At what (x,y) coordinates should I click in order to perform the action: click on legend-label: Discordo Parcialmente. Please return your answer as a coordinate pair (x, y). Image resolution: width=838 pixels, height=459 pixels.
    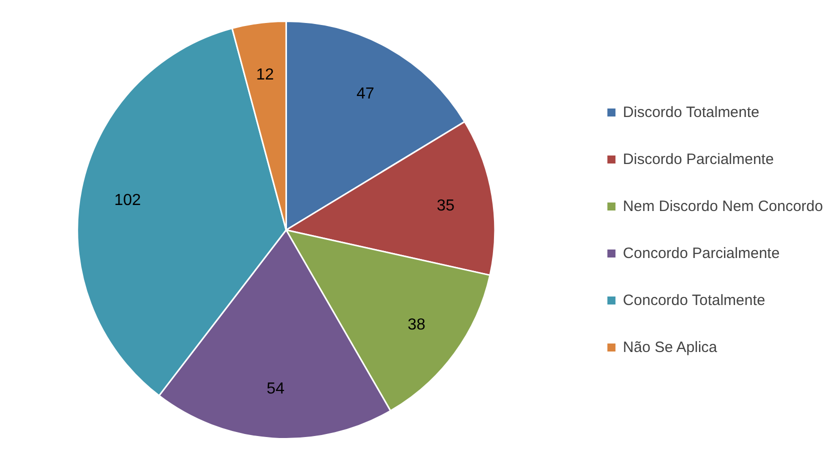
    Looking at the image, I should click on (698, 159).